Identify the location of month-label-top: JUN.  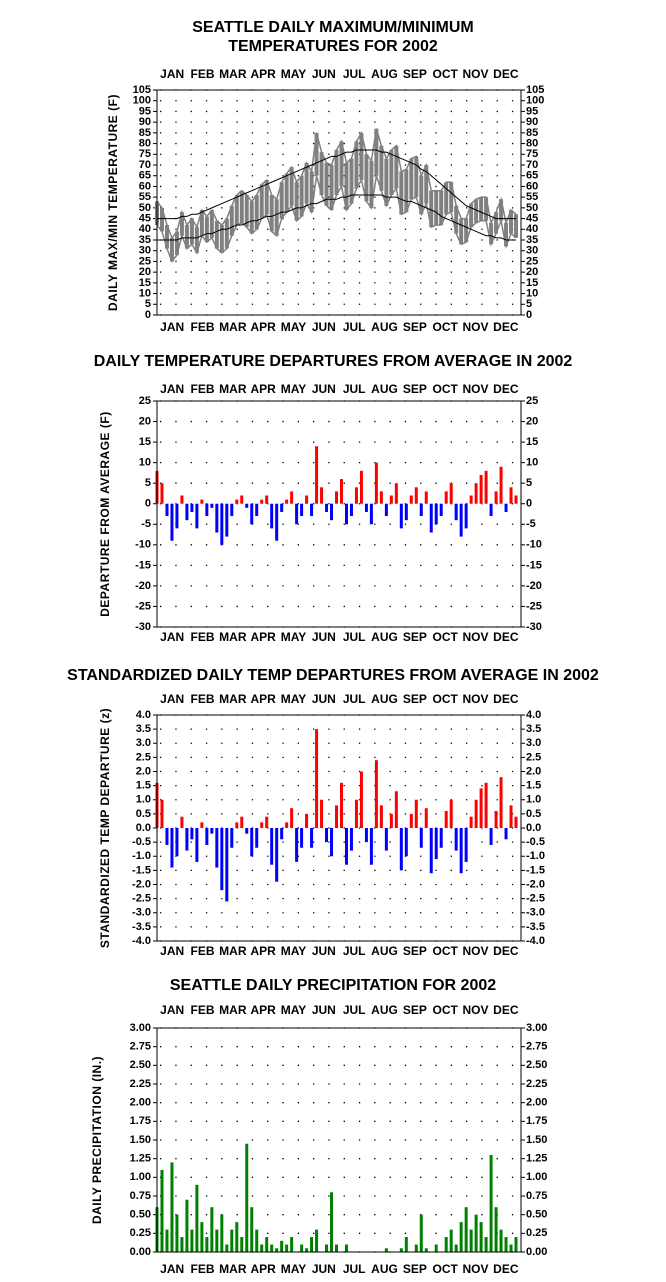
(324, 389).